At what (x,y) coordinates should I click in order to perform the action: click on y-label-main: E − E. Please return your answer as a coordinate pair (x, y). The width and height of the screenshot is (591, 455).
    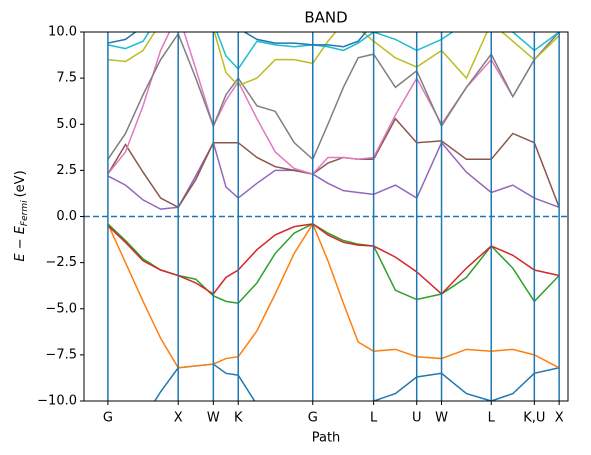
    Looking at the image, I should click on (20, 243).